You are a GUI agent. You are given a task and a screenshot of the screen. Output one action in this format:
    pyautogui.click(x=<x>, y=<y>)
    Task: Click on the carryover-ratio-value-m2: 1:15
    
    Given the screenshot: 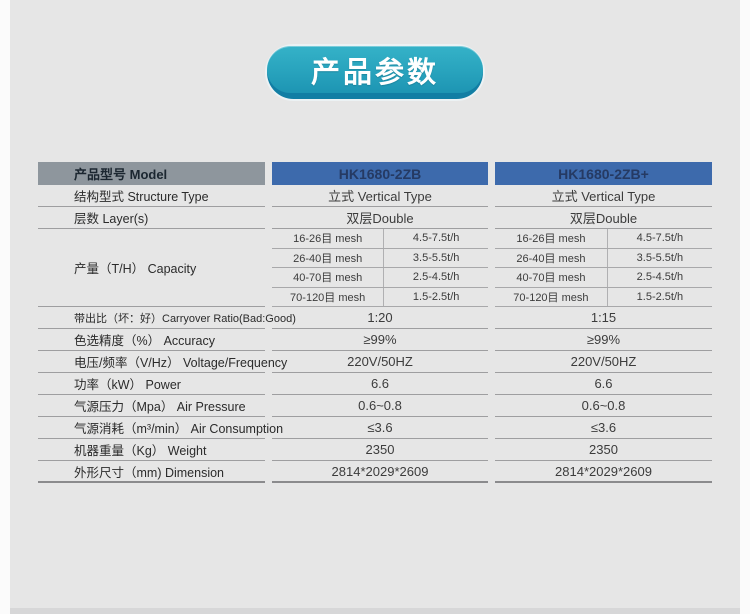 What is the action you would take?
    pyautogui.click(x=603, y=318)
    